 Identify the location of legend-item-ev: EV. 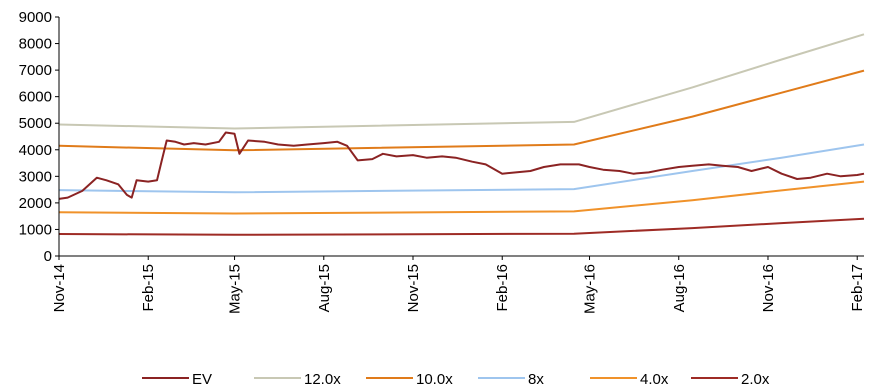
(177, 379).